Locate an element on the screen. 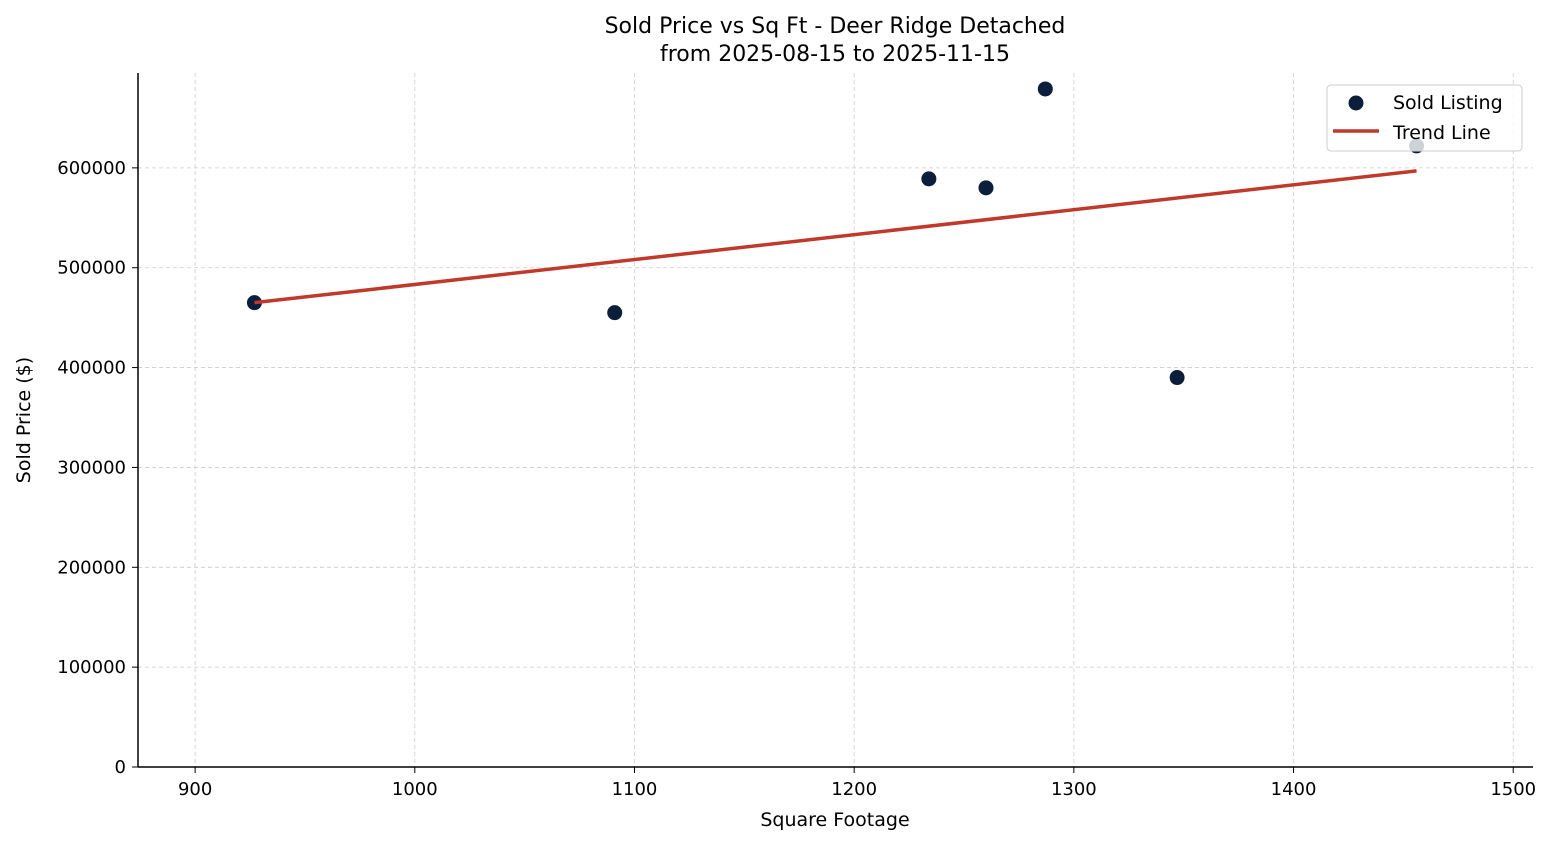 Image resolution: width=1554 pixels, height=849 pixels. legend-marker-sold-listing is located at coordinates (1356, 103).